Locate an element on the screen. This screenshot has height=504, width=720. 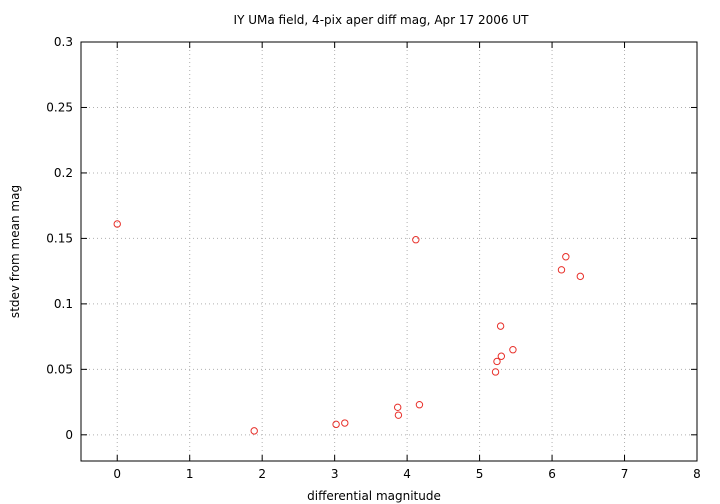
y-tick-label: 0.05 is located at coordinates (59, 369).